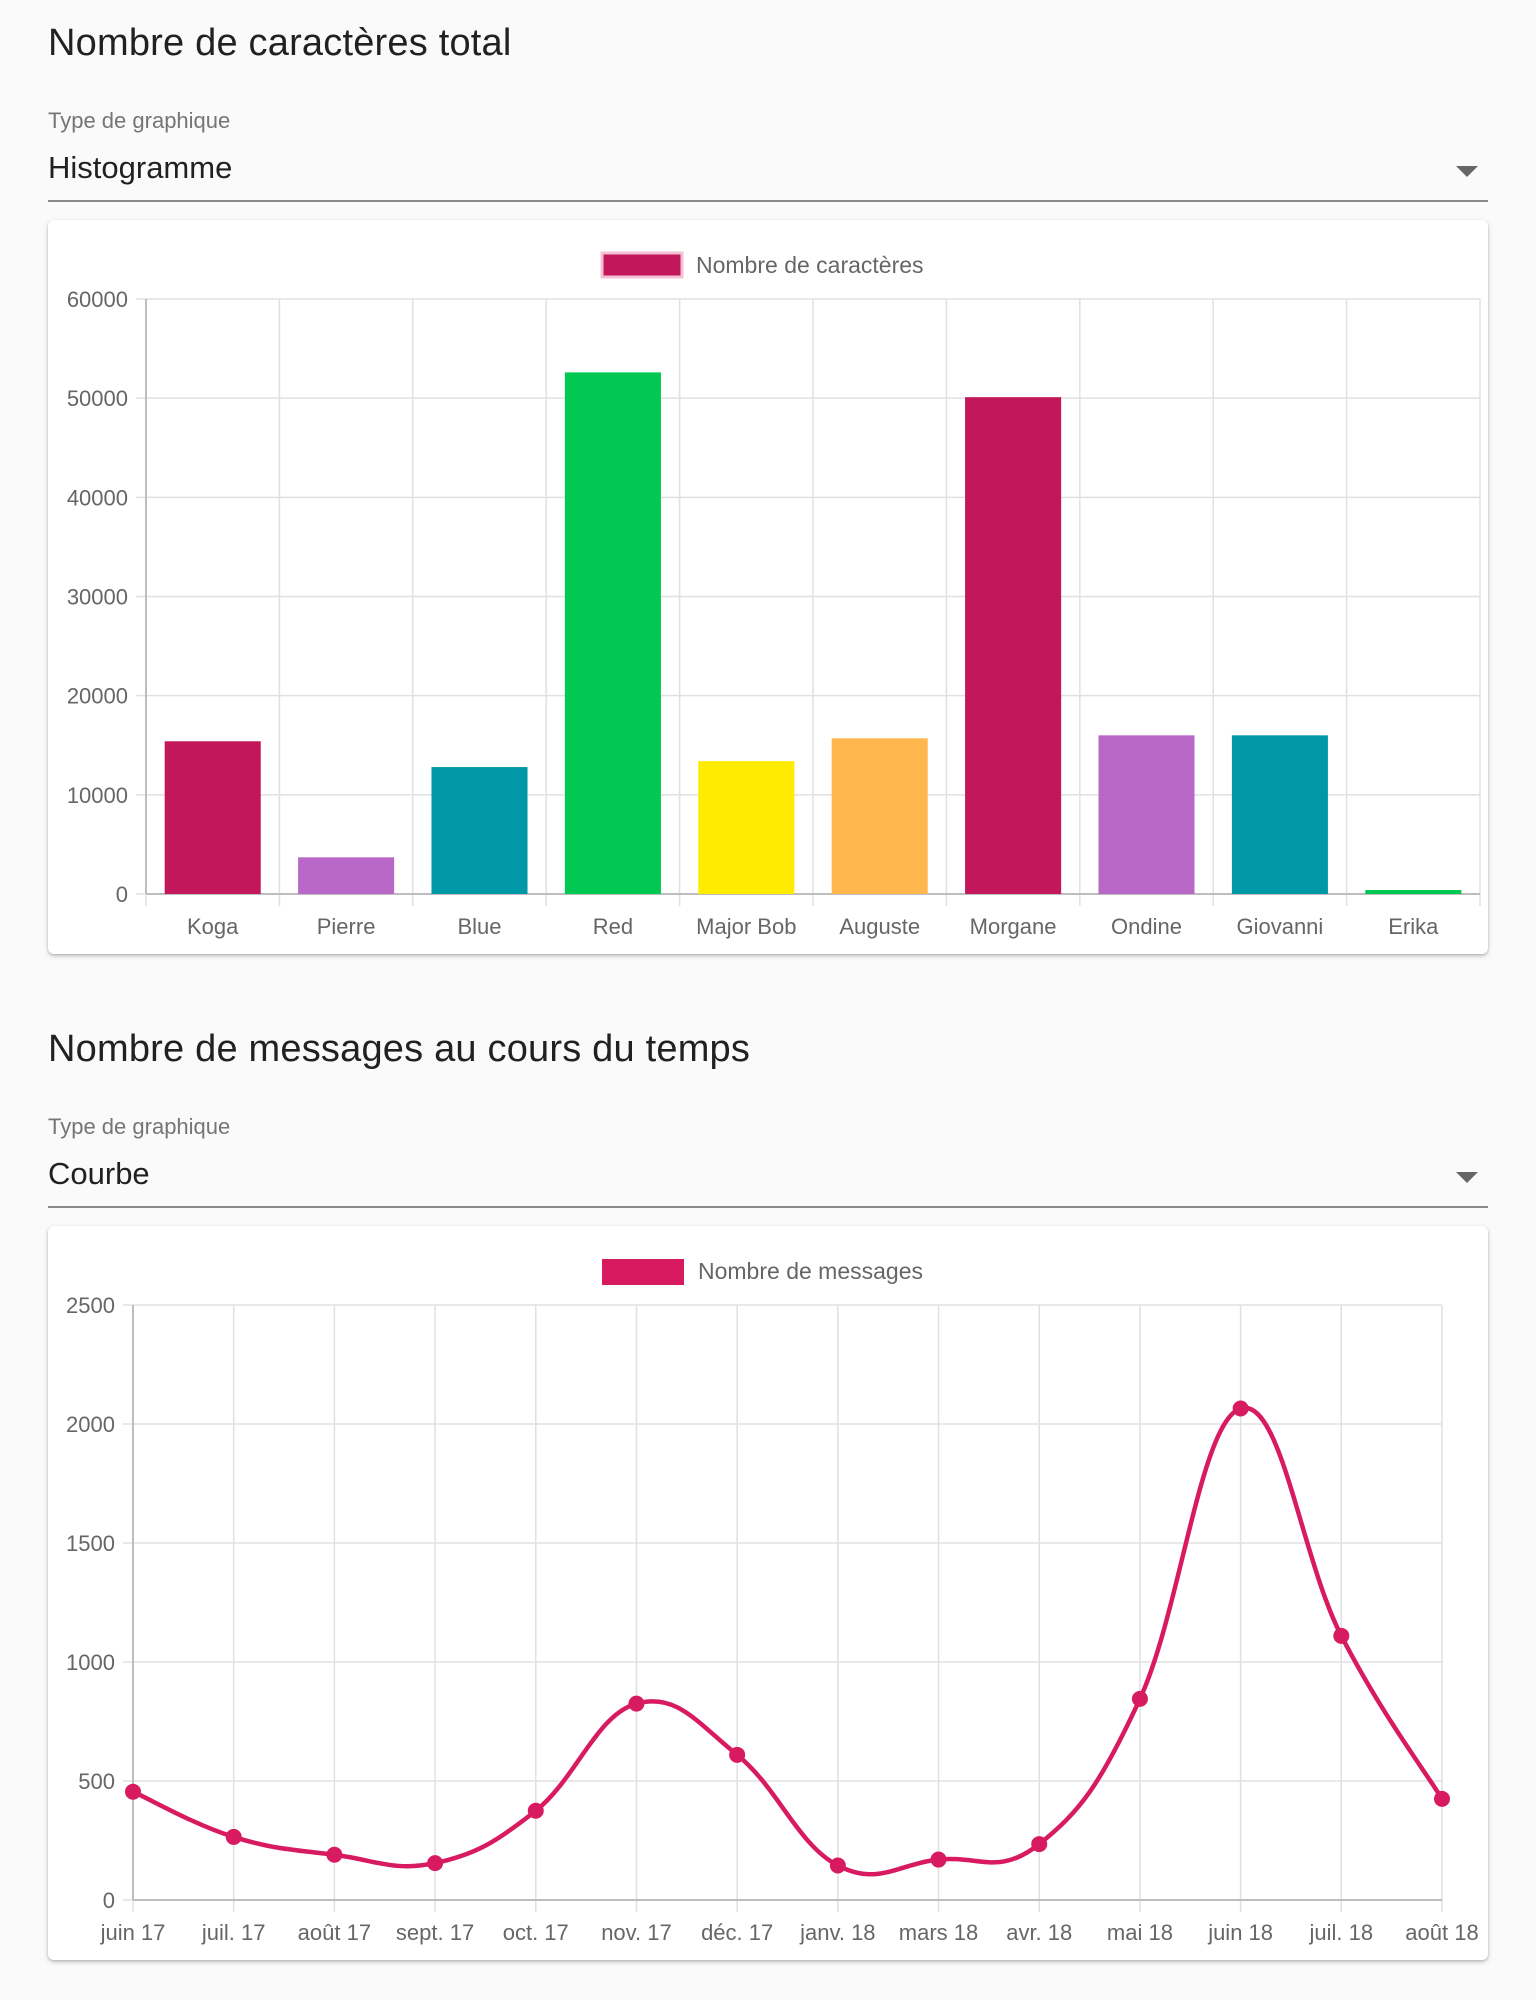 The height and width of the screenshot is (2000, 1536). I want to click on x-tick-label: janv. 18, so click(837, 1932).